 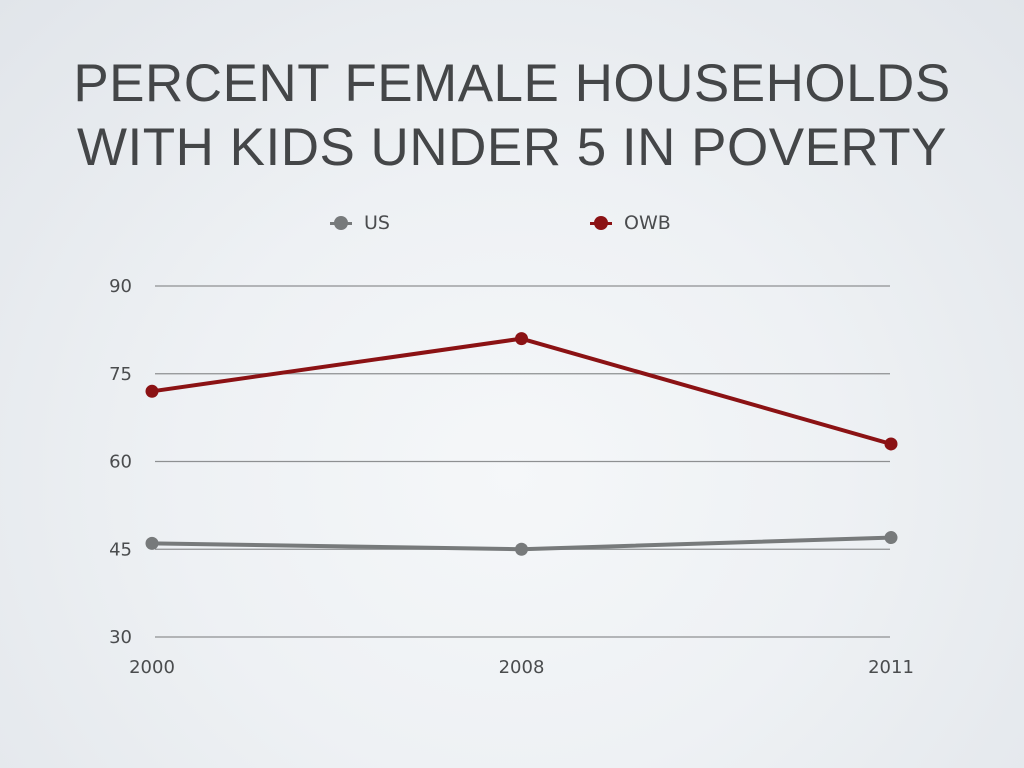 I want to click on x-tick-label-2000: 2000, so click(x=152, y=667).